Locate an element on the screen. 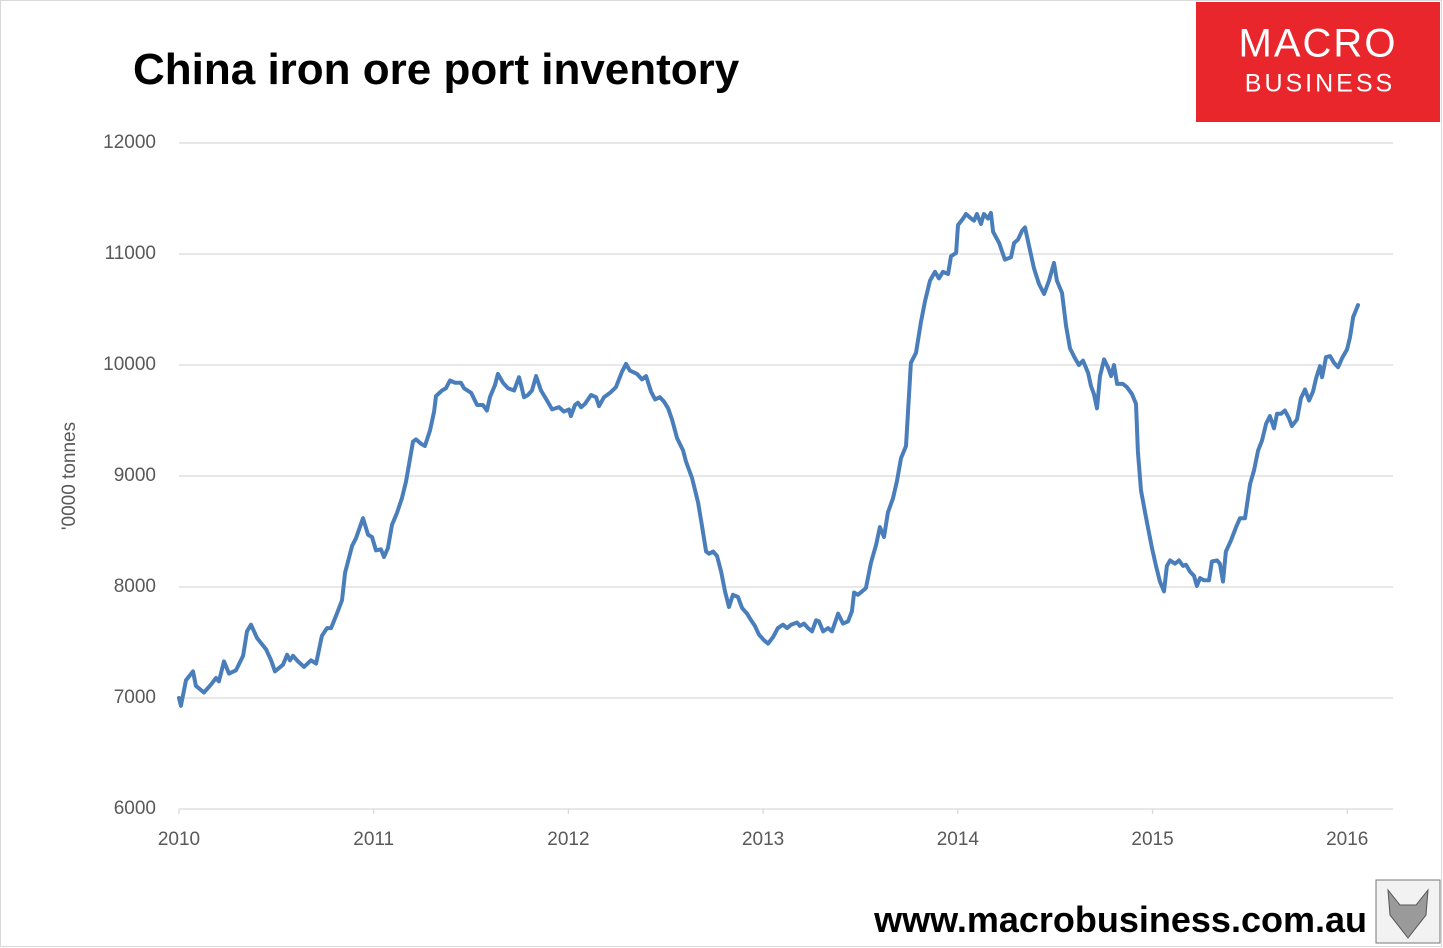 This screenshot has height=948, width=1443. y-tick-label: 9000 is located at coordinates (135, 475).